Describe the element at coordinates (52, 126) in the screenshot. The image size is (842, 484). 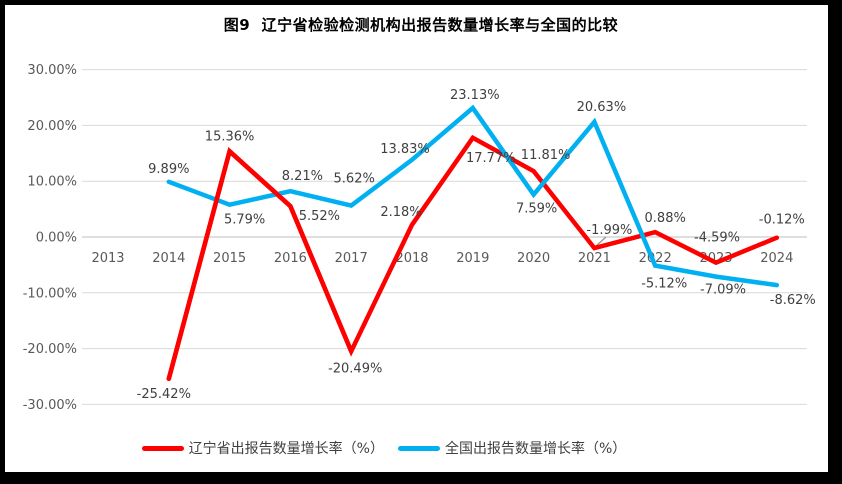
I see `y-axis-tick-label: 20.00%` at that location.